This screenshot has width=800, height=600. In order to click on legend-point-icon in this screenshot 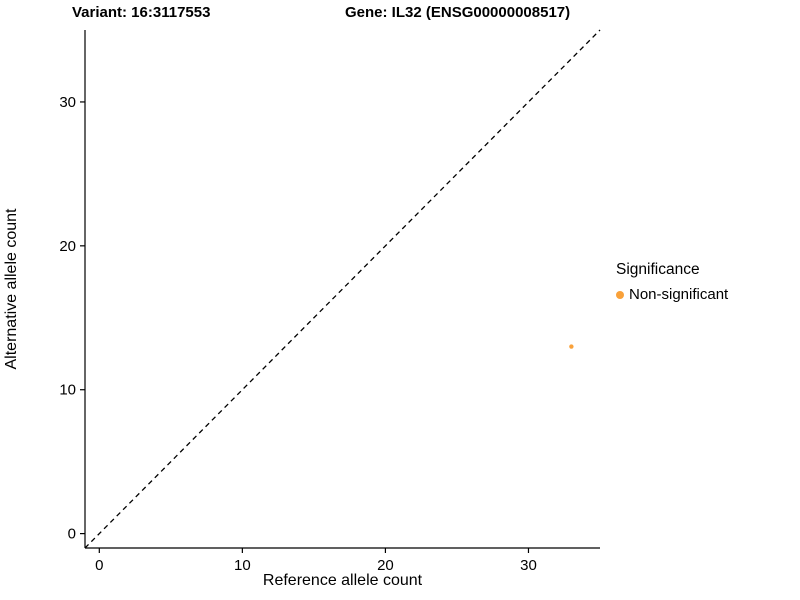, I will do `click(620, 294)`.